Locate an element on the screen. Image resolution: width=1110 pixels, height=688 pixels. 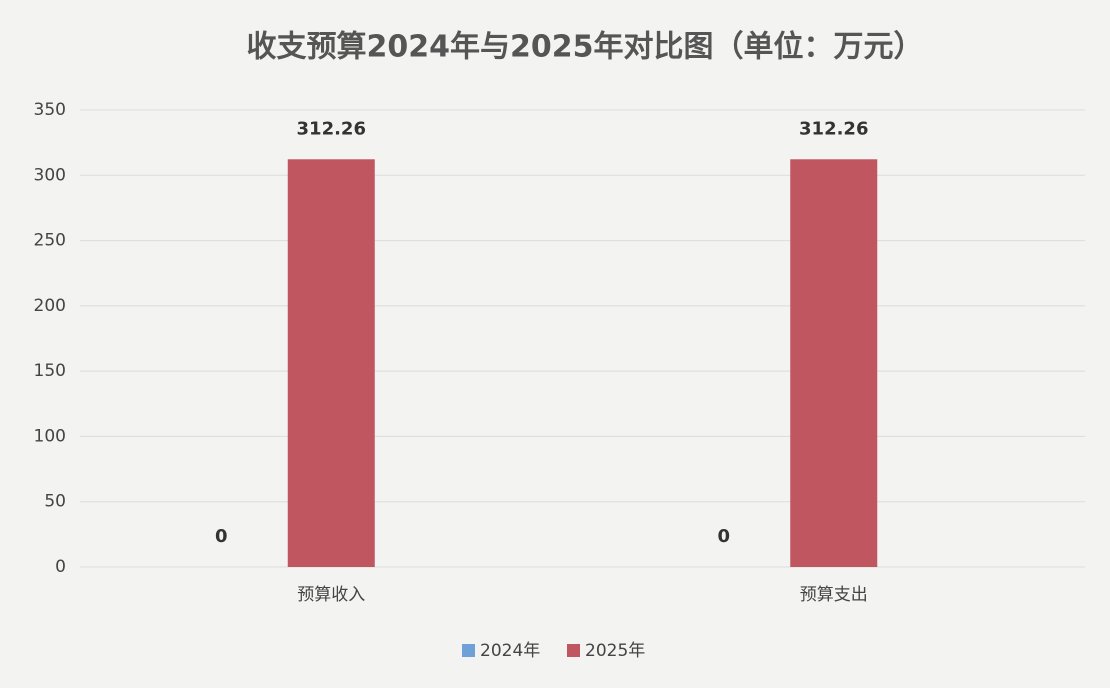
y-tick-label: 100 is located at coordinates (50, 436).